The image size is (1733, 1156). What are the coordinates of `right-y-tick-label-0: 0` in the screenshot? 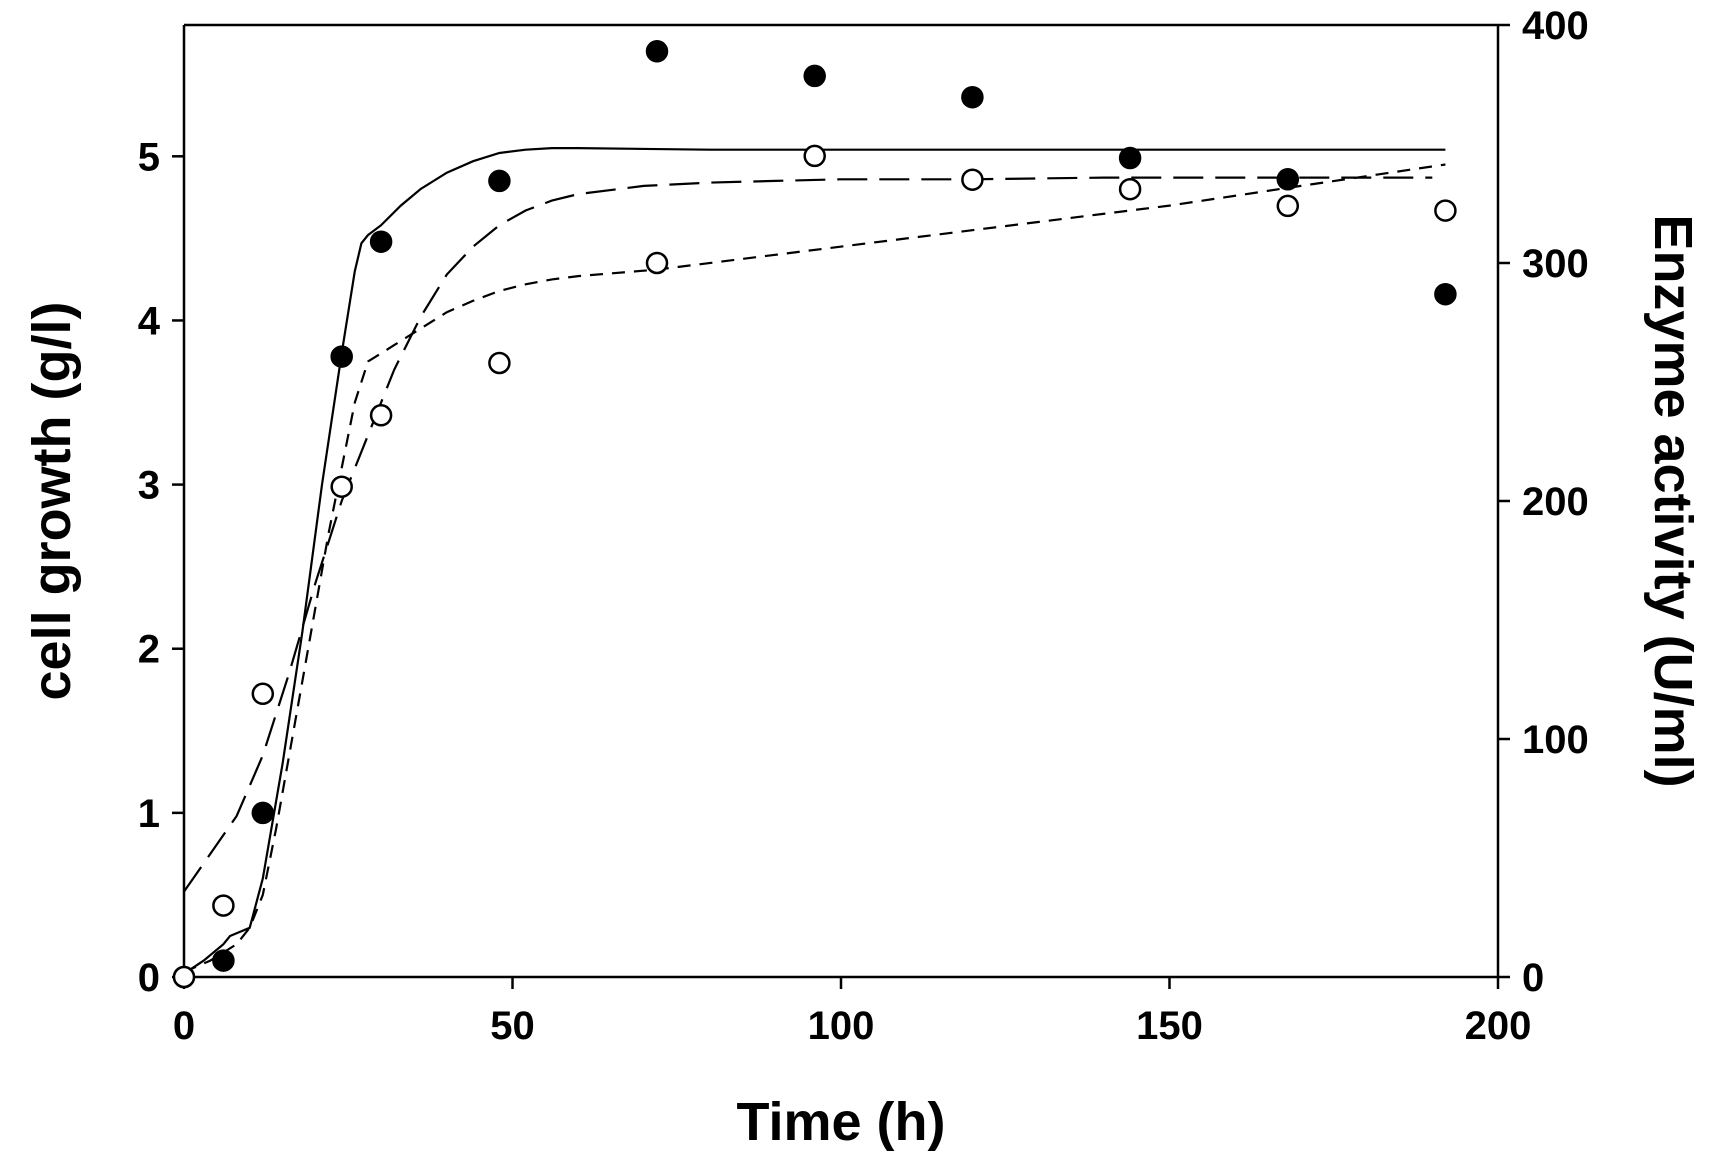 It's located at (1533, 978).